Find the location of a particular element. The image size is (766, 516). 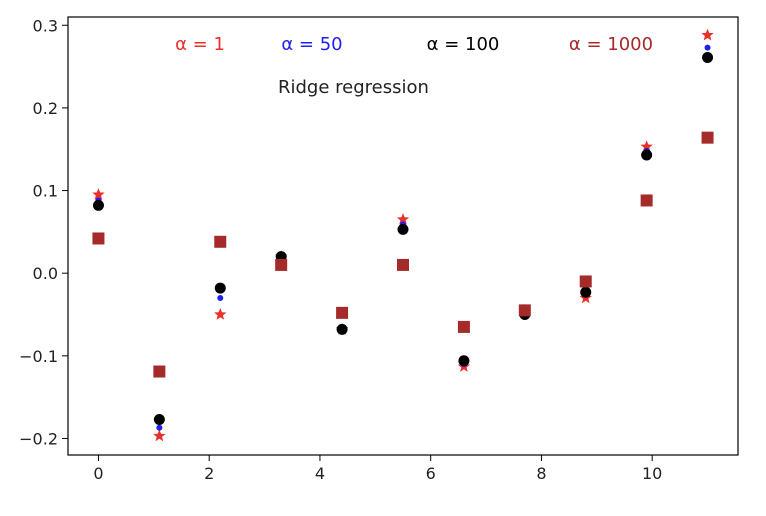

x-tick-label: 6 is located at coordinates (431, 473).